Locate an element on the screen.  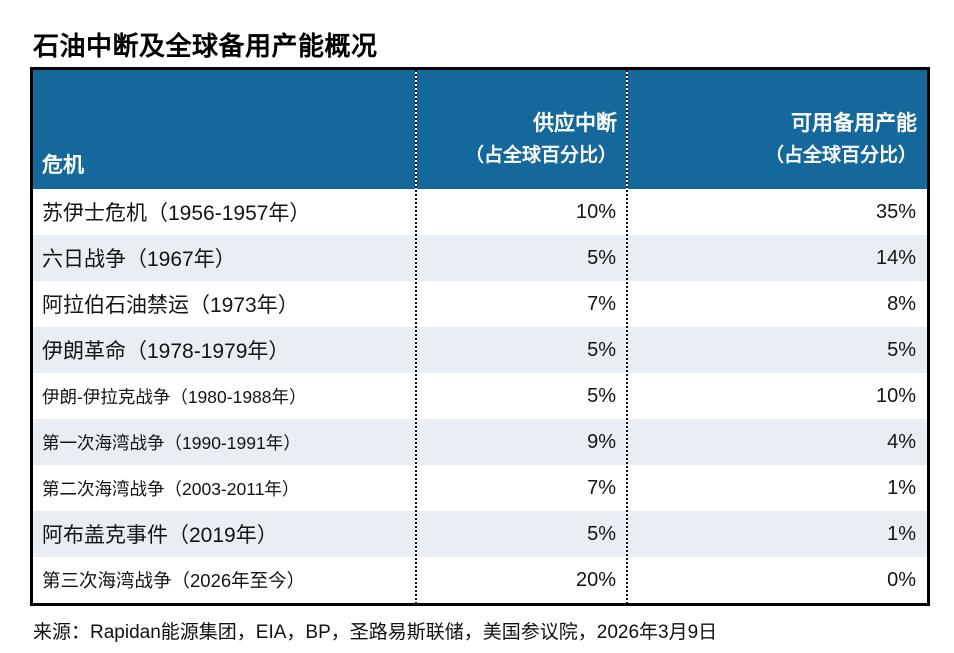
crisis-cell: 阿布盖克事件（2019年） is located at coordinates (224, 534).